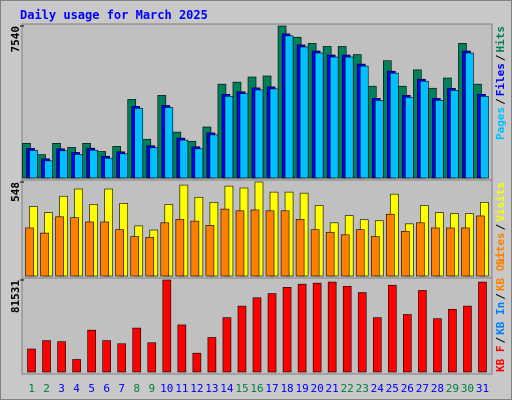  Describe the element at coordinates (422, 388) in the screenshot. I see `x-tick-label: 27` at that location.